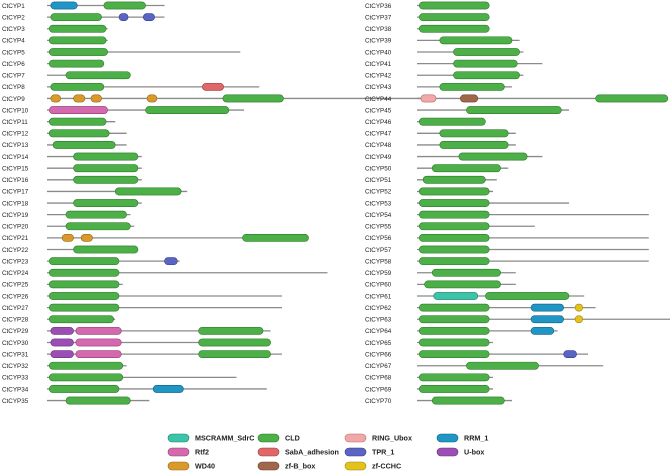 The image size is (670, 472). What do you see at coordinates (15, 354) in the screenshot?
I see `gene-label: CtCYP31` at bounding box center [15, 354].